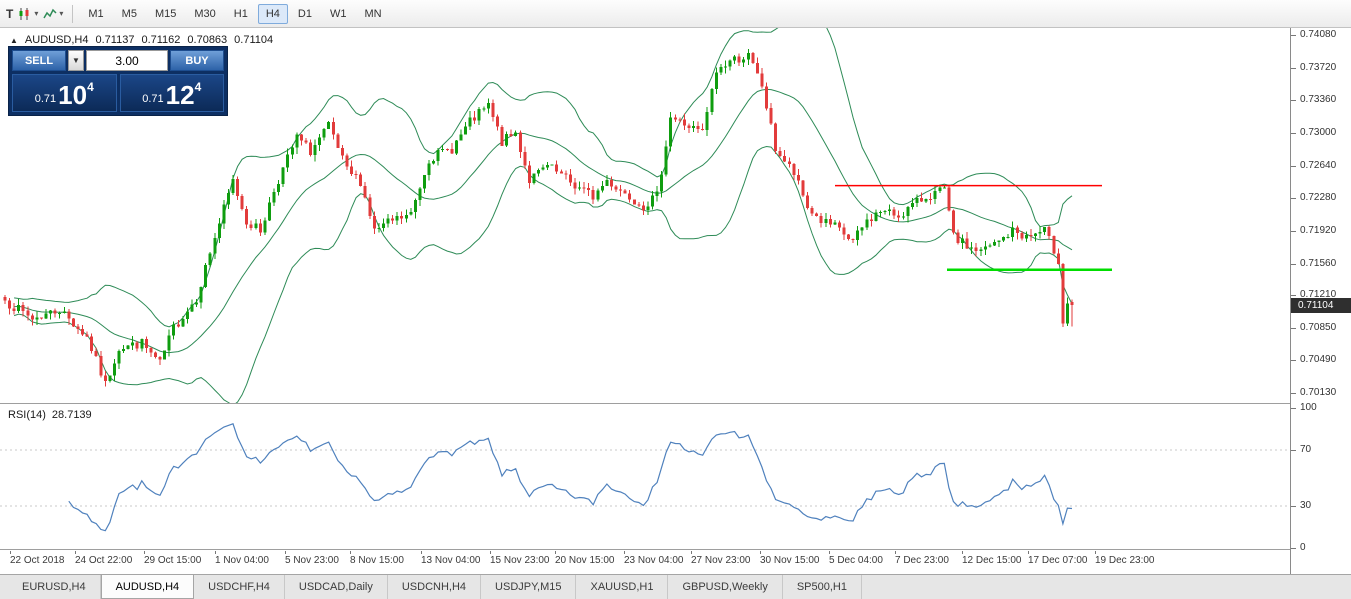  What do you see at coordinates (1313, 327) in the screenshot?
I see `price-scale-label: 0.70850` at bounding box center [1313, 327].